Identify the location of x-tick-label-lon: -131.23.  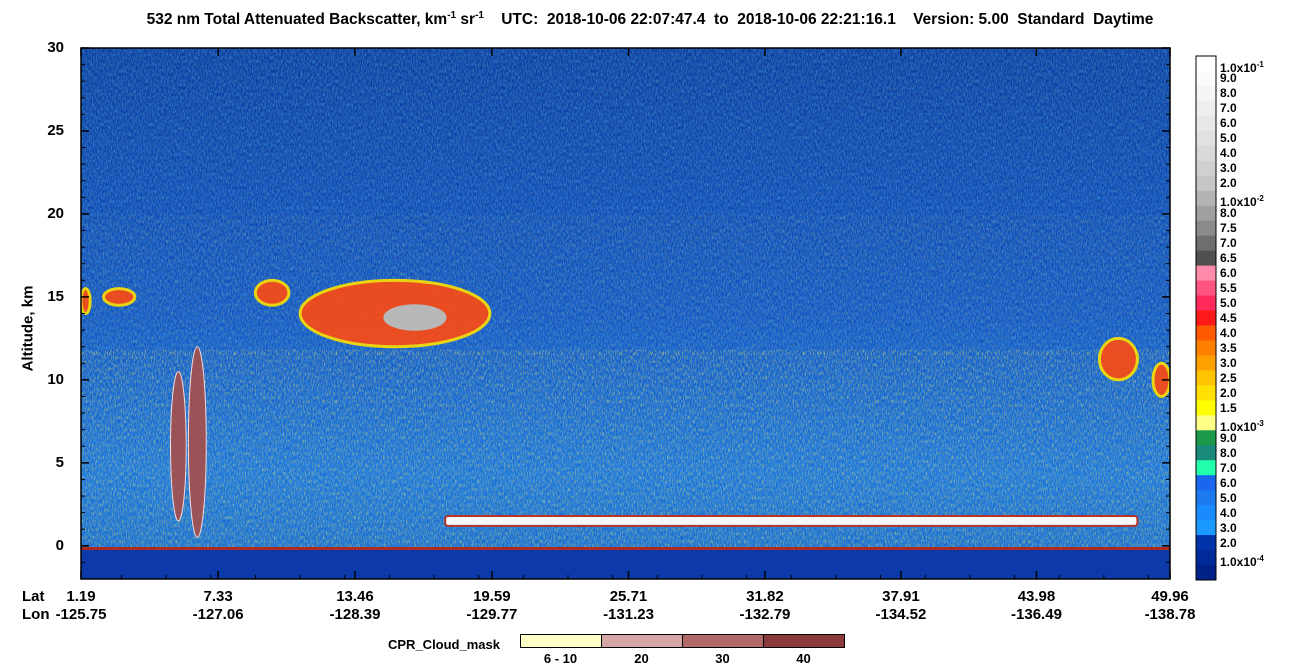
(628, 614).